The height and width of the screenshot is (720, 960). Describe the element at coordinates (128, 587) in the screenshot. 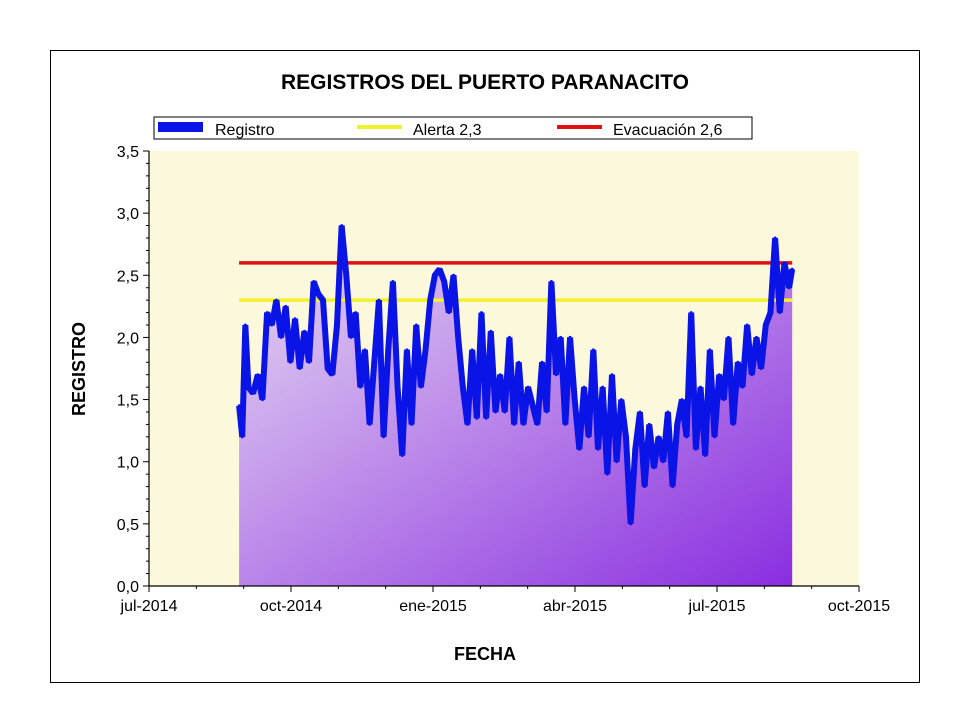

I see `y-tick-label: 0,0` at that location.